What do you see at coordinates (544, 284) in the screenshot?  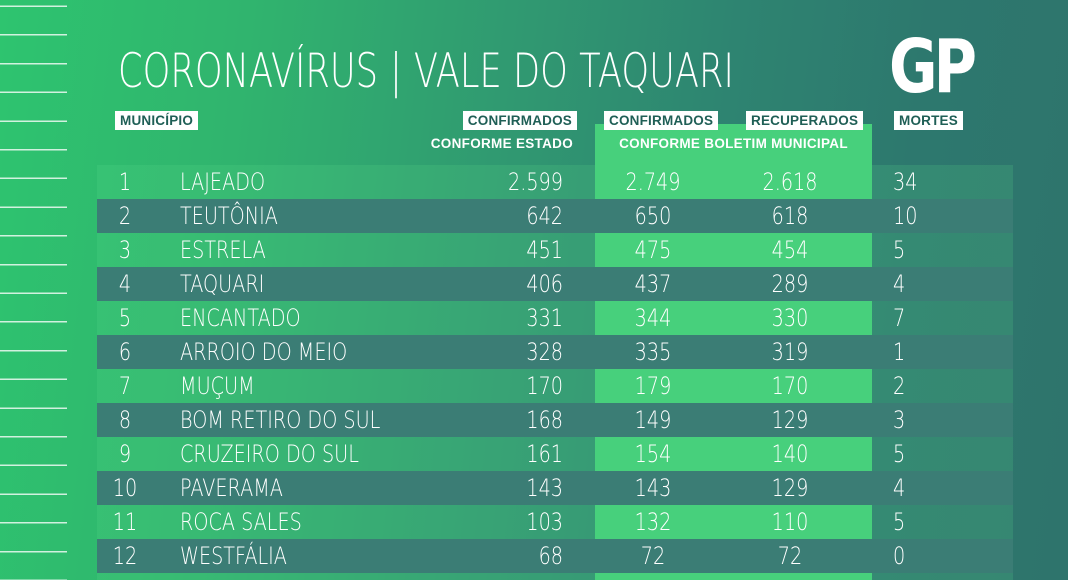 I see `row-confirmados-estado: 406` at bounding box center [544, 284].